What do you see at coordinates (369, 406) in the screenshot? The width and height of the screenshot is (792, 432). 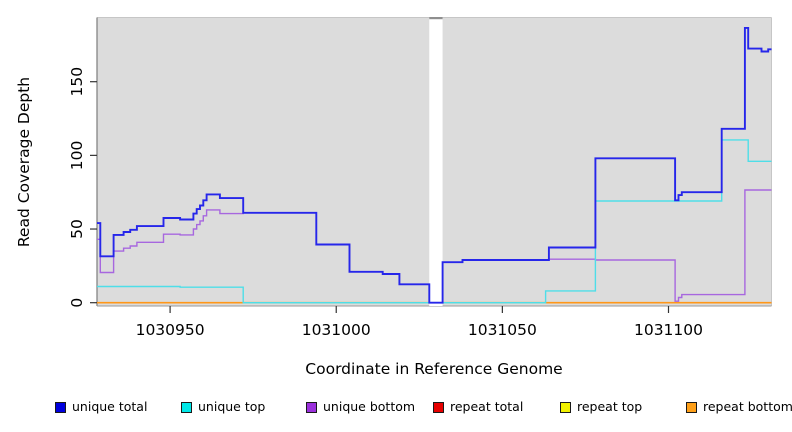 I see `legend-label: unique bottom` at bounding box center [369, 406].